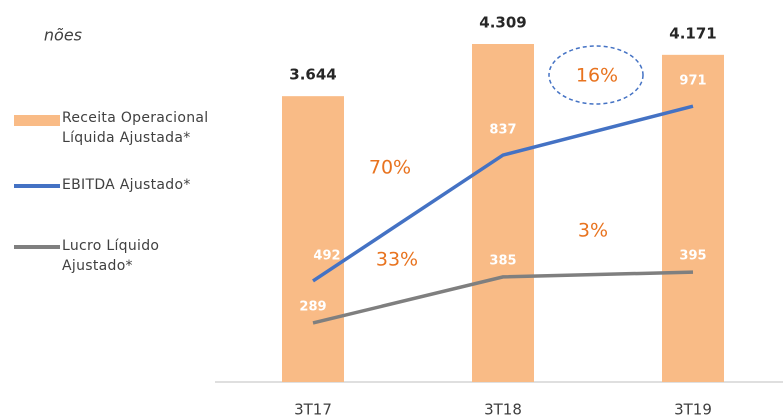 This screenshot has width=783, height=420. What do you see at coordinates (692, 256) in the screenshot?
I see `line-value-label: 395` at bounding box center [692, 256].